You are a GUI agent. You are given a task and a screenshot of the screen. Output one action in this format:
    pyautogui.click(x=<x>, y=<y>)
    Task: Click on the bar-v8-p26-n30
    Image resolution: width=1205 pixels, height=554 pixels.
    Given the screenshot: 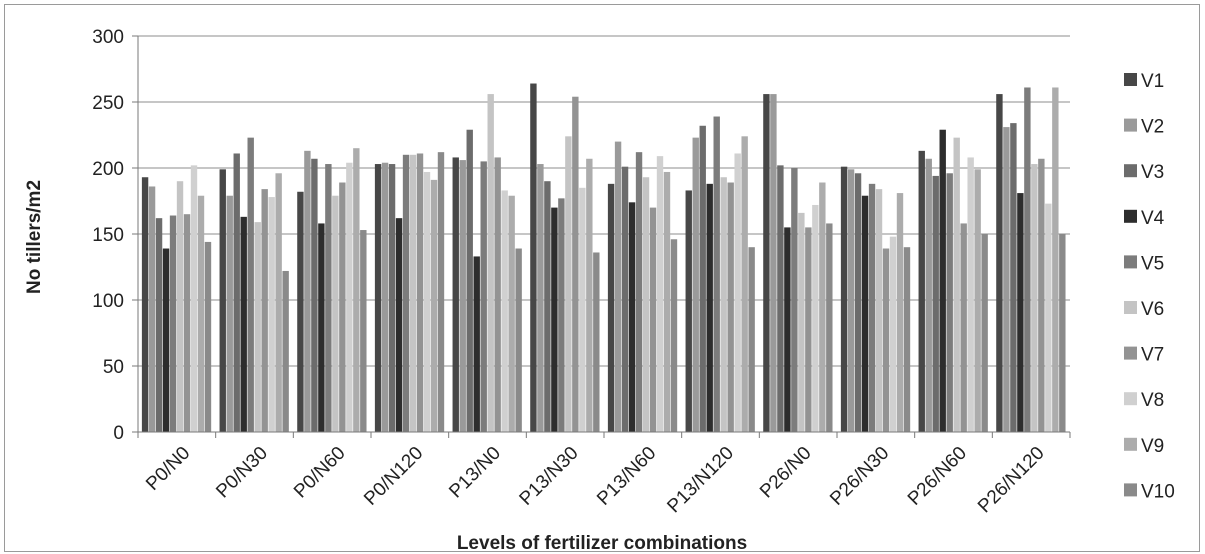 What is the action you would take?
    pyautogui.click(x=893, y=334)
    